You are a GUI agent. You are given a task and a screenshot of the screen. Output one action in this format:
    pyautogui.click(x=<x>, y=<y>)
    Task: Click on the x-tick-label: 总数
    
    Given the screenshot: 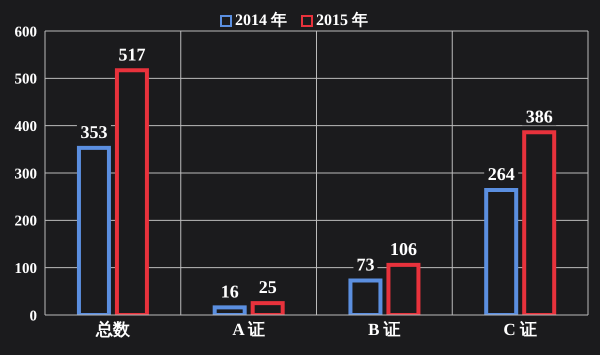 What is the action you would take?
    pyautogui.click(x=112, y=330)
    